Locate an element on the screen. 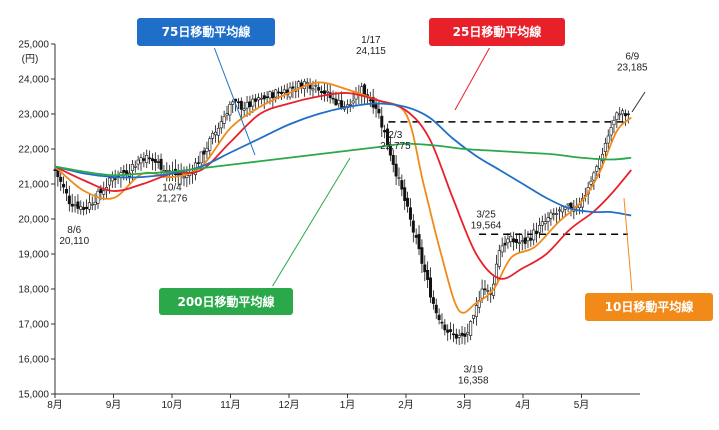 The image size is (719, 430). leader-ma10 is located at coordinates (628, 245).